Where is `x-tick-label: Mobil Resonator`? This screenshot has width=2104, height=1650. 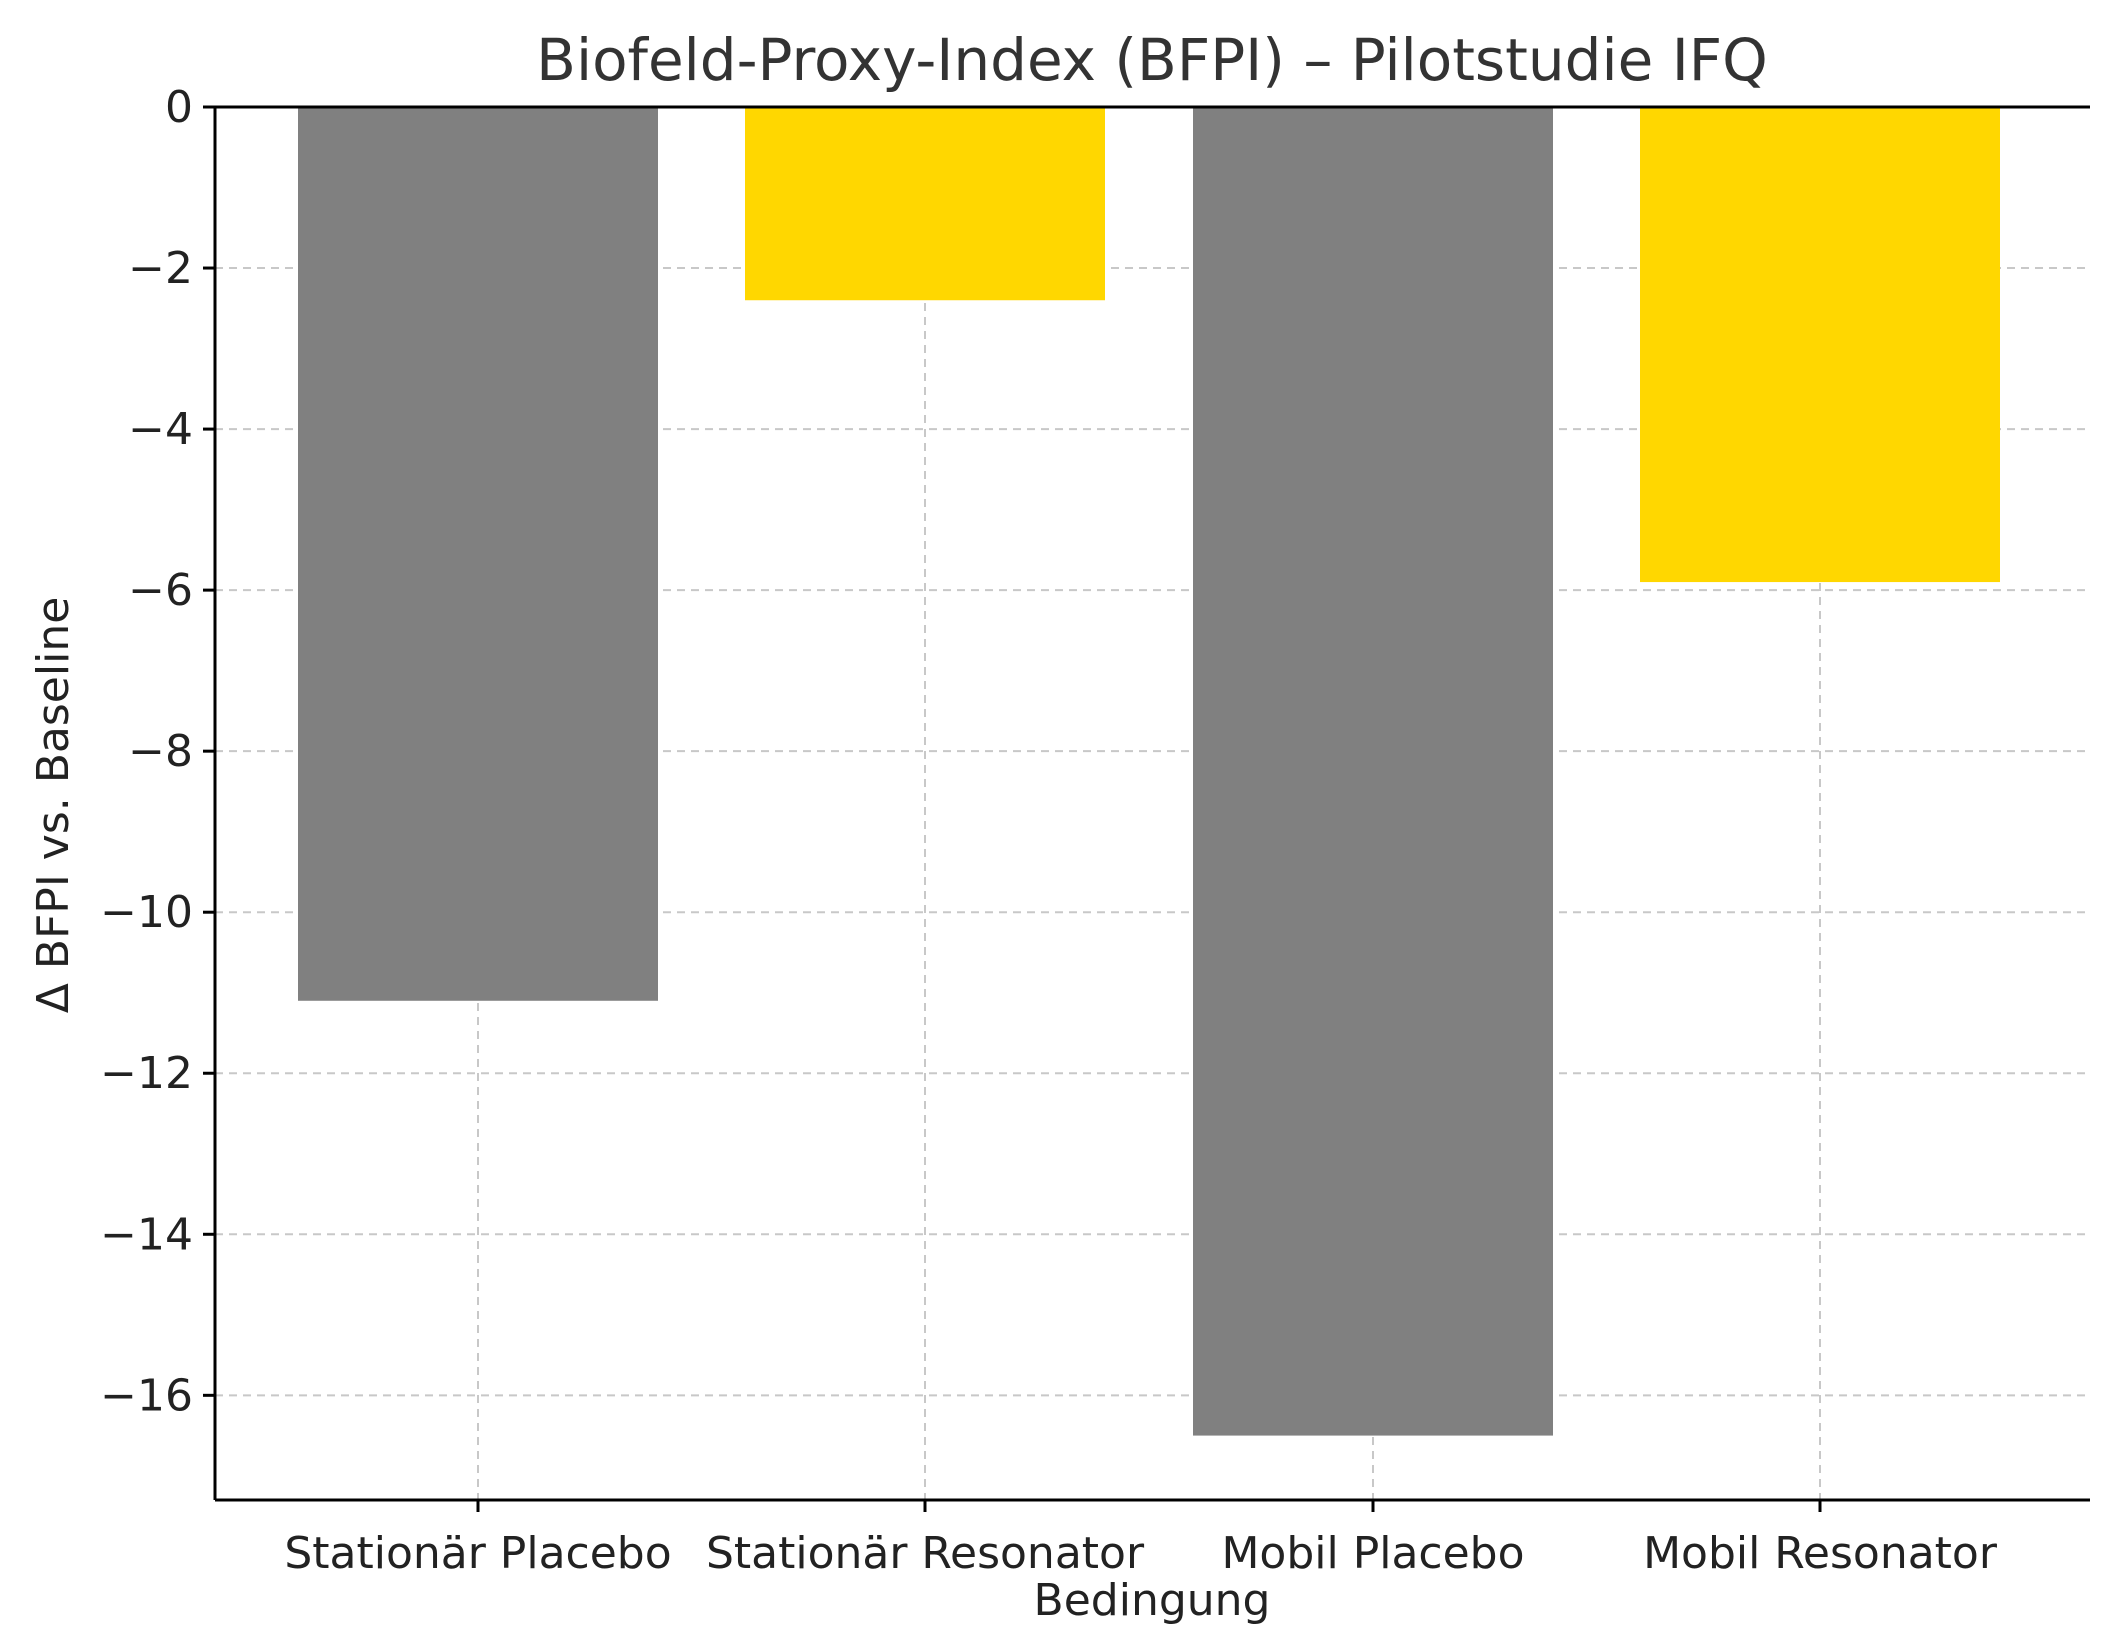 x-tick-label: Mobil Resonator is located at coordinates (1820, 1553).